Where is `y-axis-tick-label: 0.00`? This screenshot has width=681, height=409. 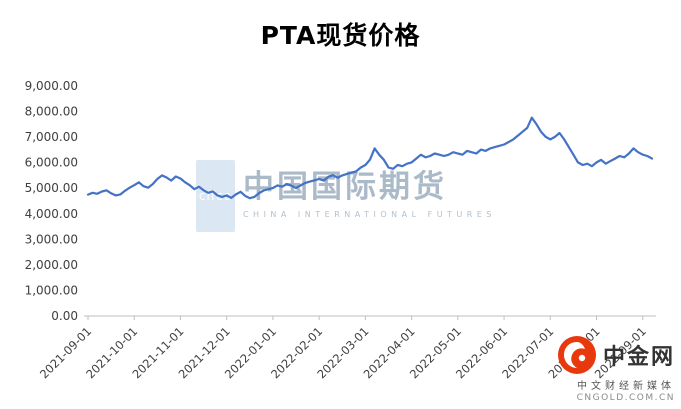
y-axis-tick-label: 0.00 is located at coordinates (64, 316).